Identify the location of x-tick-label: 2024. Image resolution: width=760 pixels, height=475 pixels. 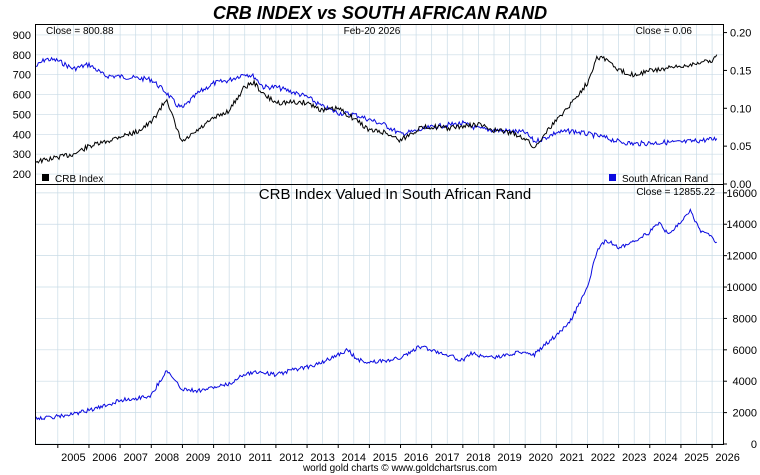
(665, 458).